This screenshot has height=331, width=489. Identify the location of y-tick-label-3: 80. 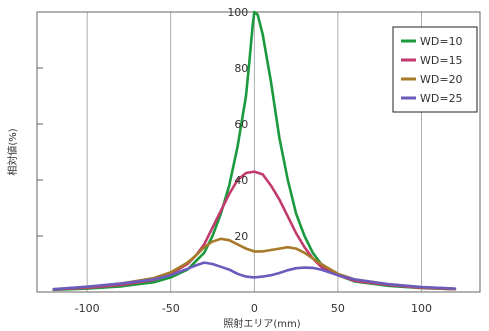
(241, 68).